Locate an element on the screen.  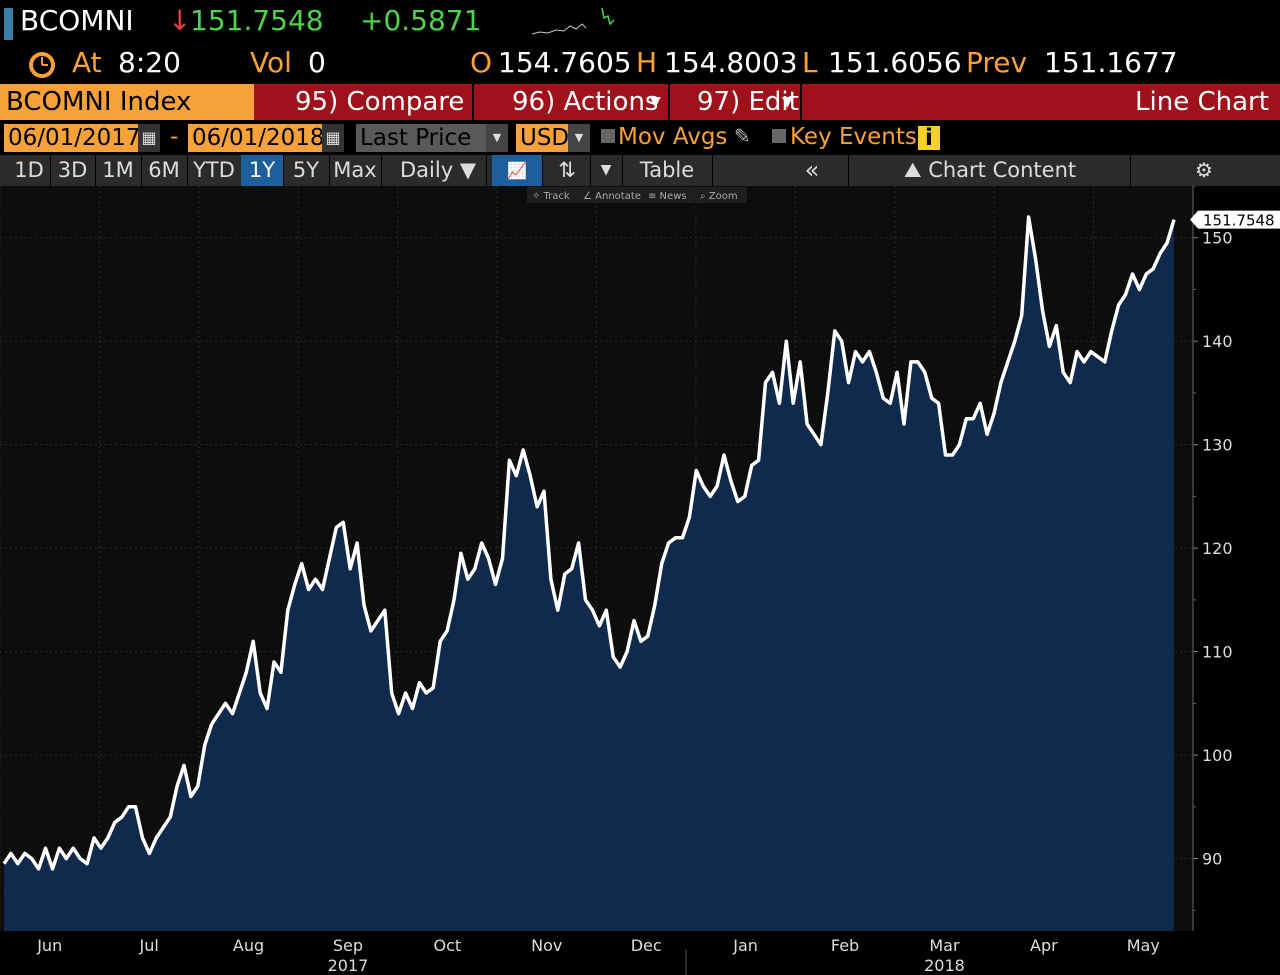
currency-dropdown-icon: ▼ is located at coordinates (579, 138).